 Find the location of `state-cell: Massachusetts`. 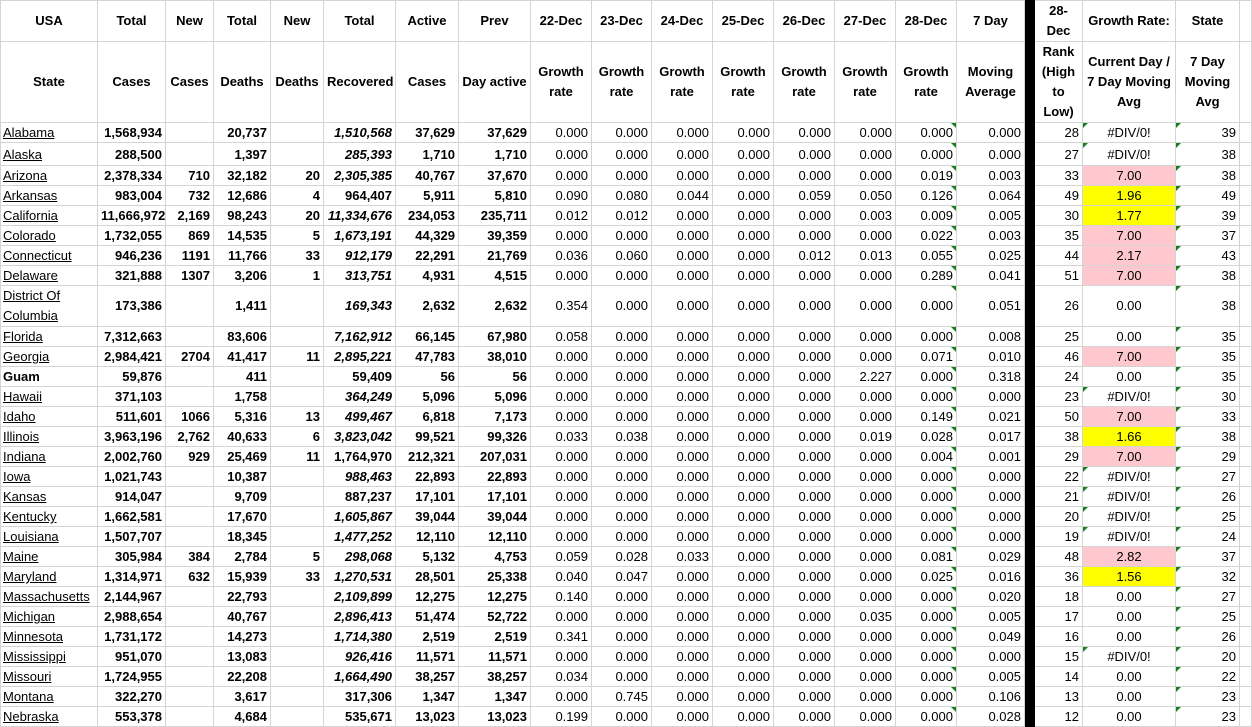

state-cell: Massachusetts is located at coordinates (49, 596).